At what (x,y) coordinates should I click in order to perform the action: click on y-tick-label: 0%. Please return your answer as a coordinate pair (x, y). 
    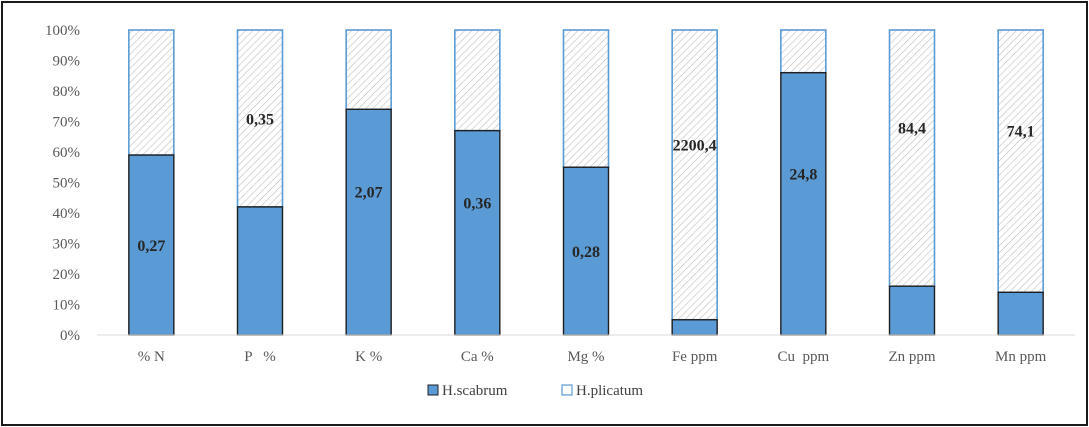
    Looking at the image, I should click on (70, 336).